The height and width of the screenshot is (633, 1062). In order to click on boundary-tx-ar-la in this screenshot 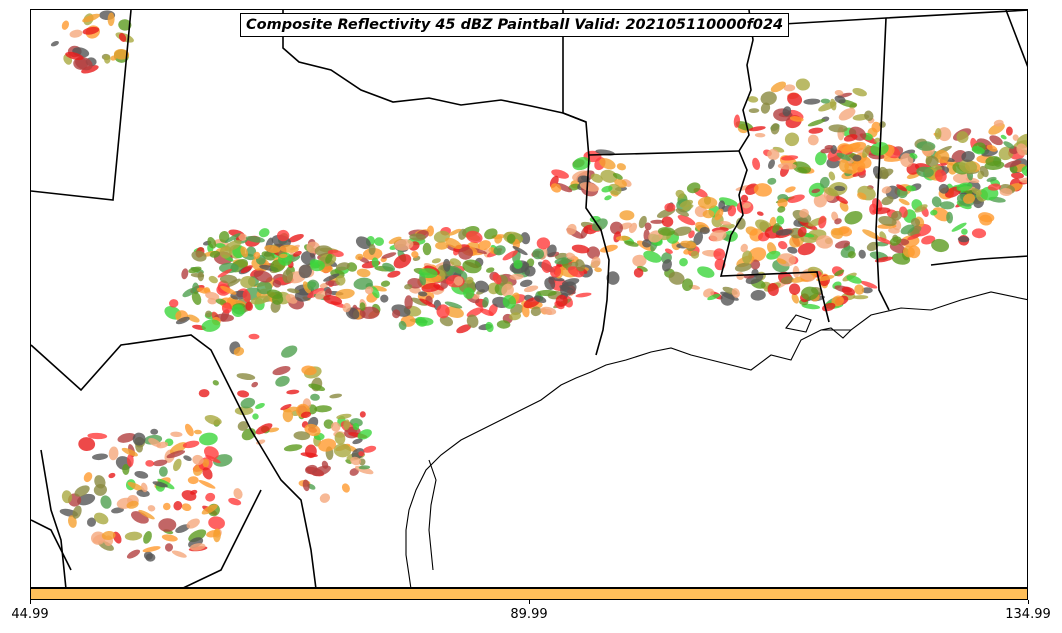, I will do `click(597, 256)`.